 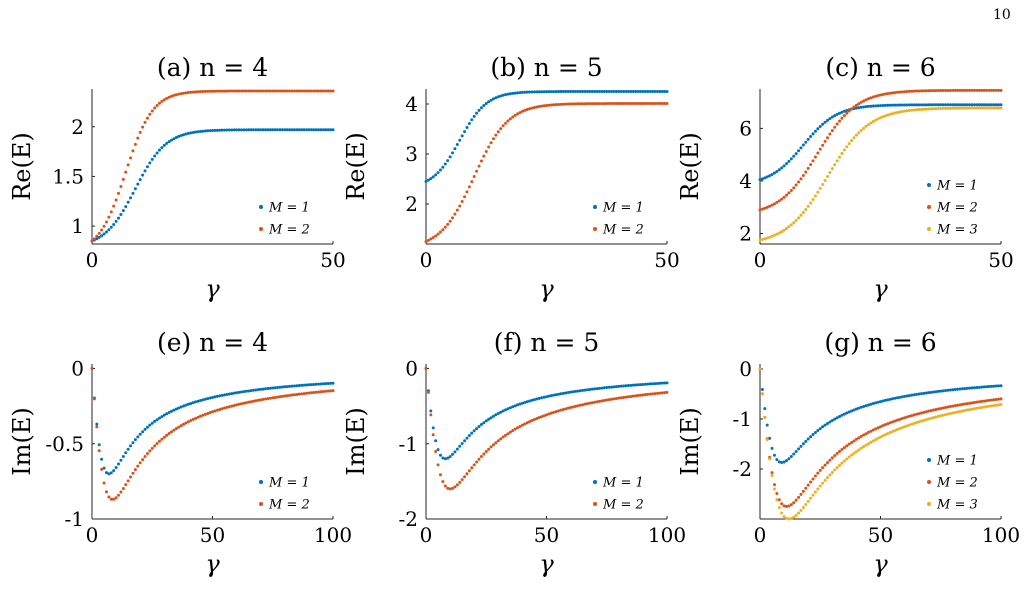 What do you see at coordinates (760, 260) in the screenshot?
I see `x-tick-label: 0` at bounding box center [760, 260].